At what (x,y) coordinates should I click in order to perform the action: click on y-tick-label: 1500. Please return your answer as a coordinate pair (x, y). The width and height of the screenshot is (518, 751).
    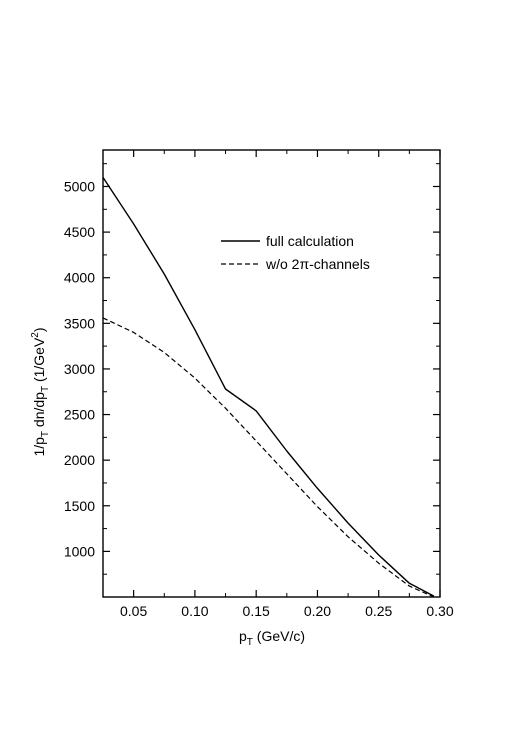
    Looking at the image, I should click on (79, 506).